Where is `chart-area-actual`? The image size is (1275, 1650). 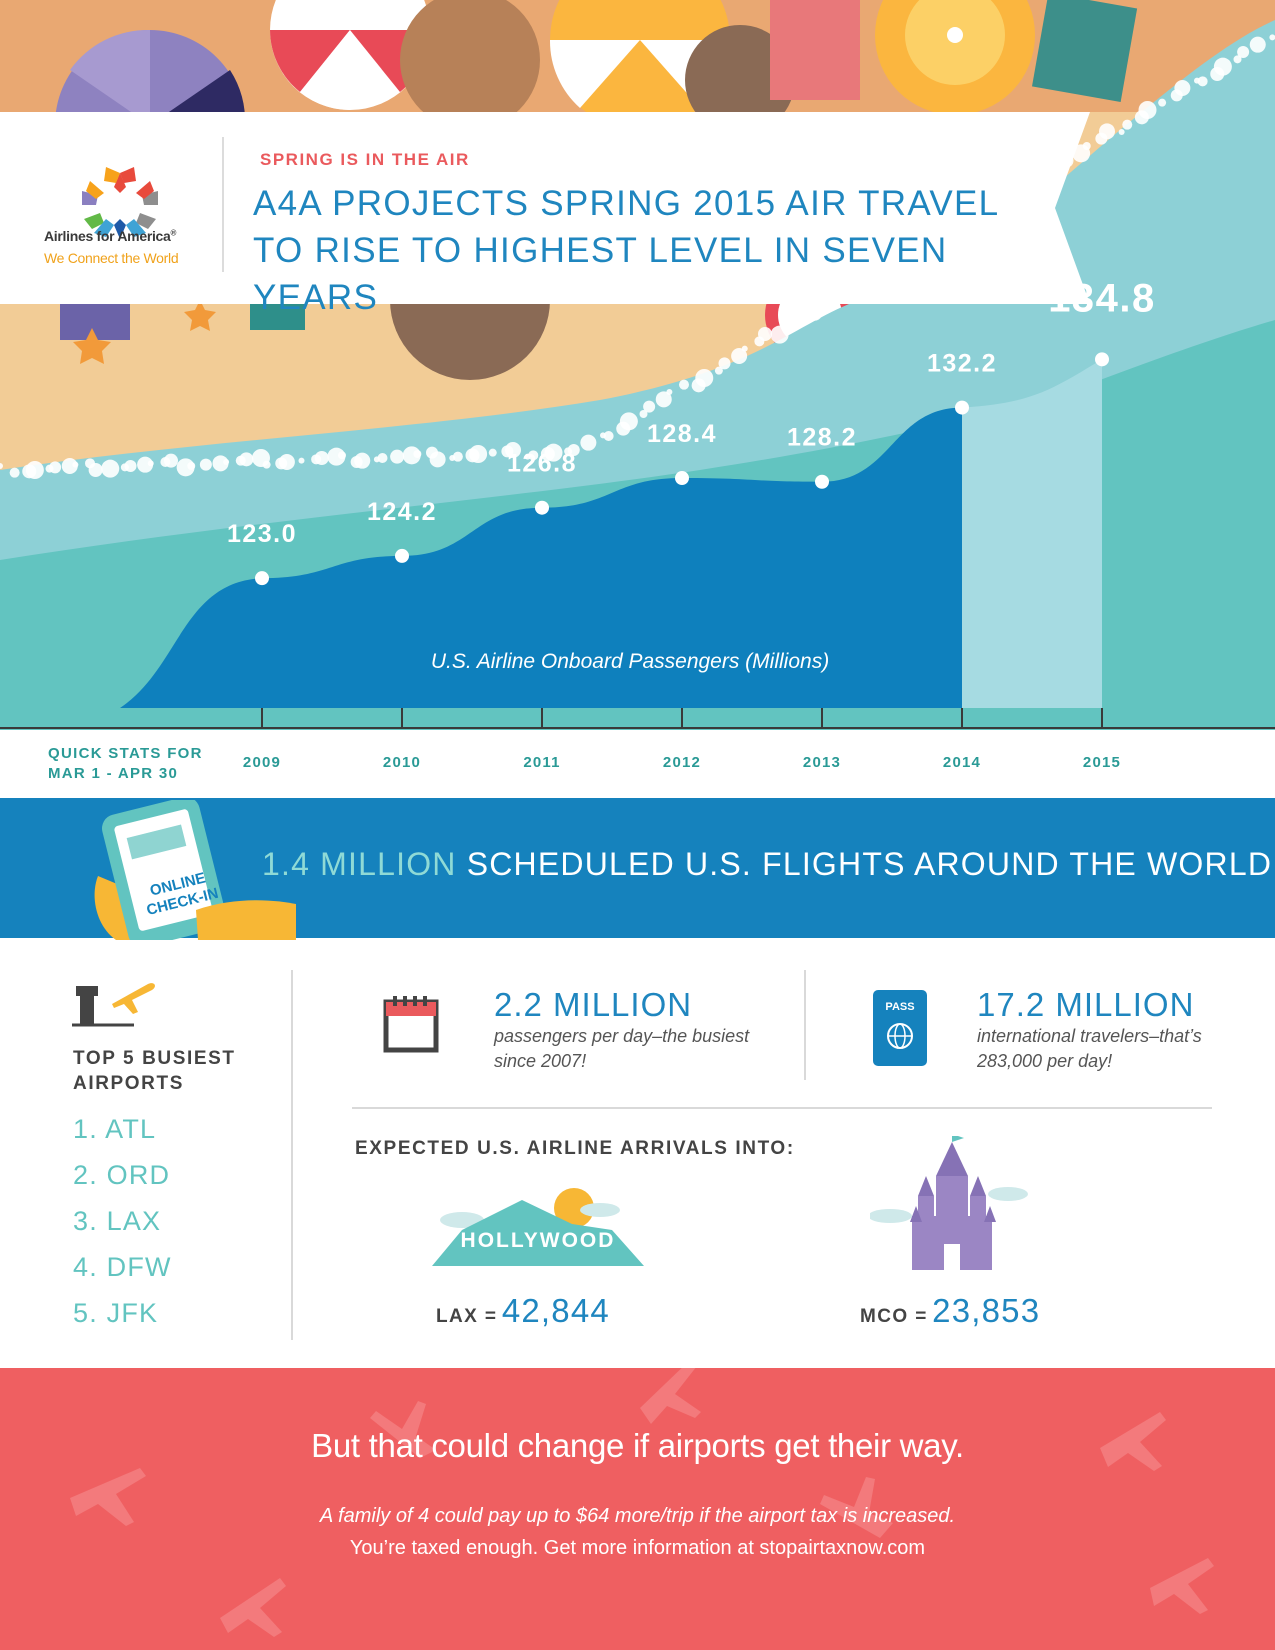 chart-area-actual is located at coordinates (541, 557).